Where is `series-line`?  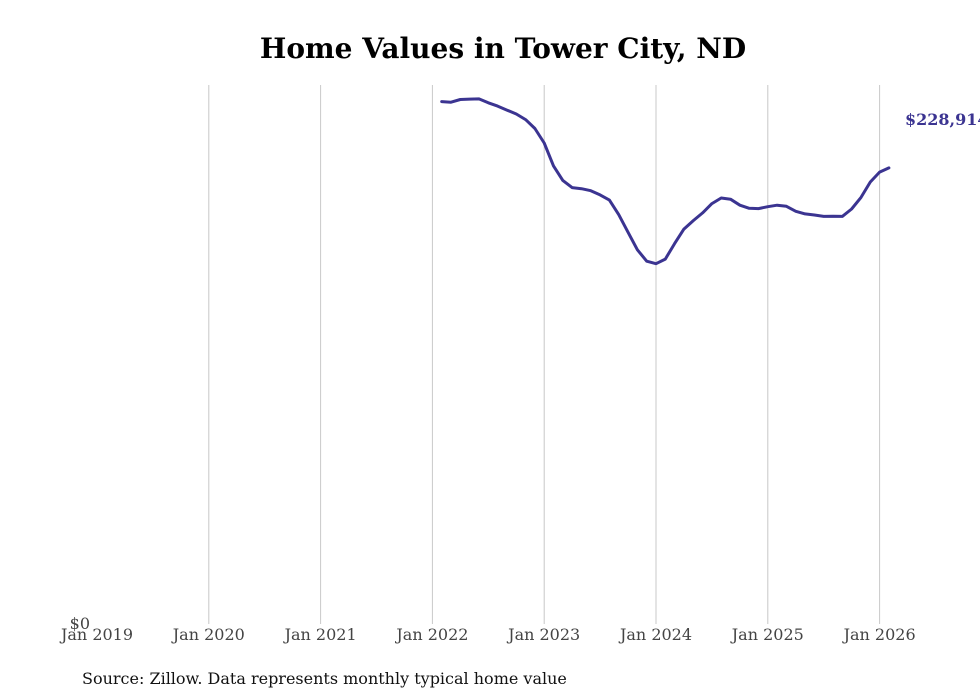
series-line is located at coordinates (665, 181).